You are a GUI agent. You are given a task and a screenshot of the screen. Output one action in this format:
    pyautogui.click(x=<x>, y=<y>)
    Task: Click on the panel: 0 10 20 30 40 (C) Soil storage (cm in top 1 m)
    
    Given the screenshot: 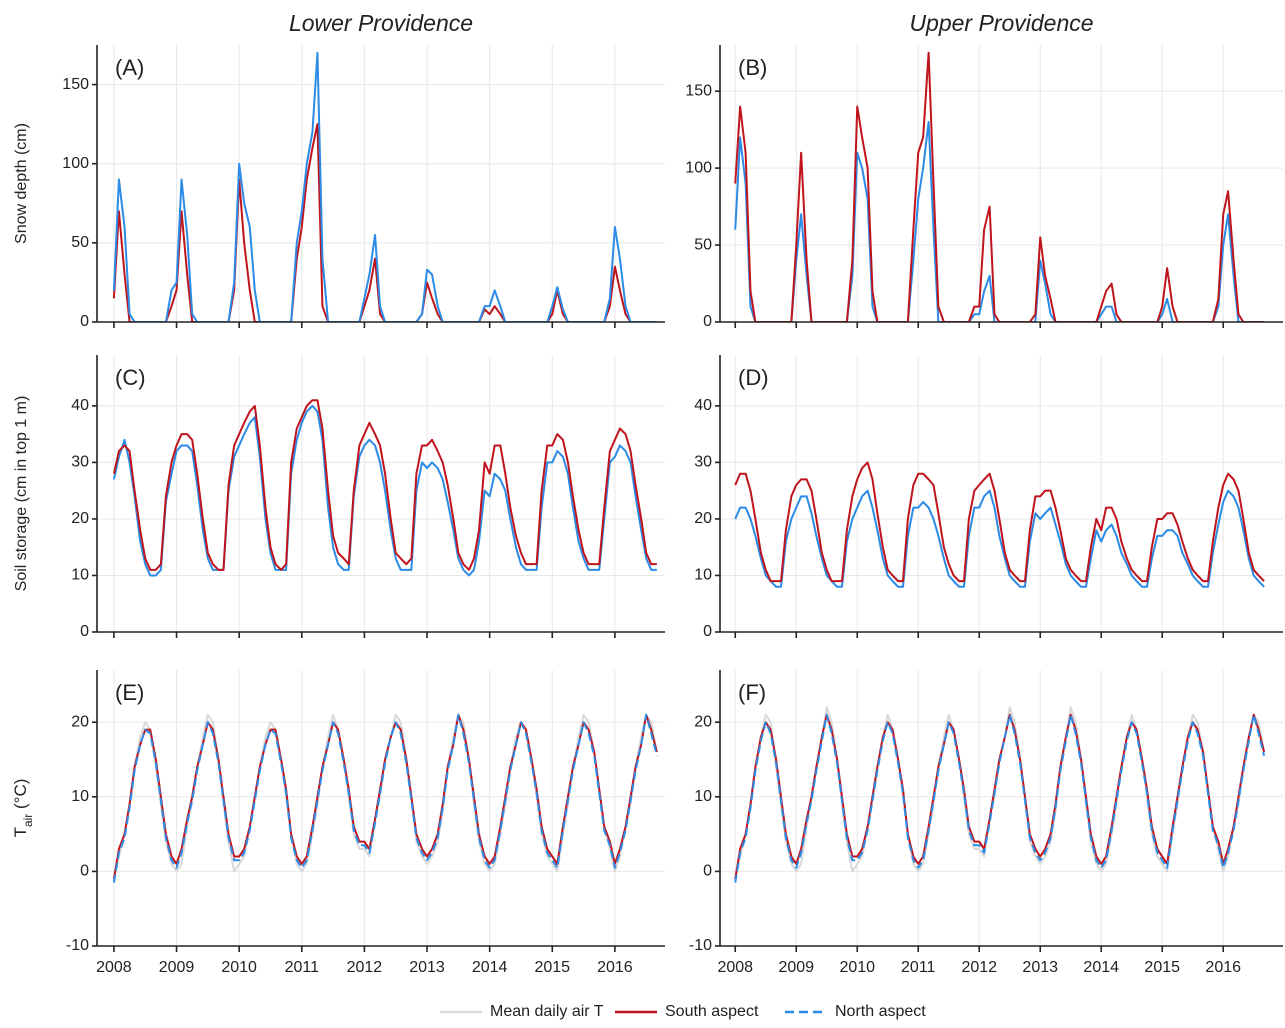 What is the action you would take?
    pyautogui.click(x=339, y=497)
    